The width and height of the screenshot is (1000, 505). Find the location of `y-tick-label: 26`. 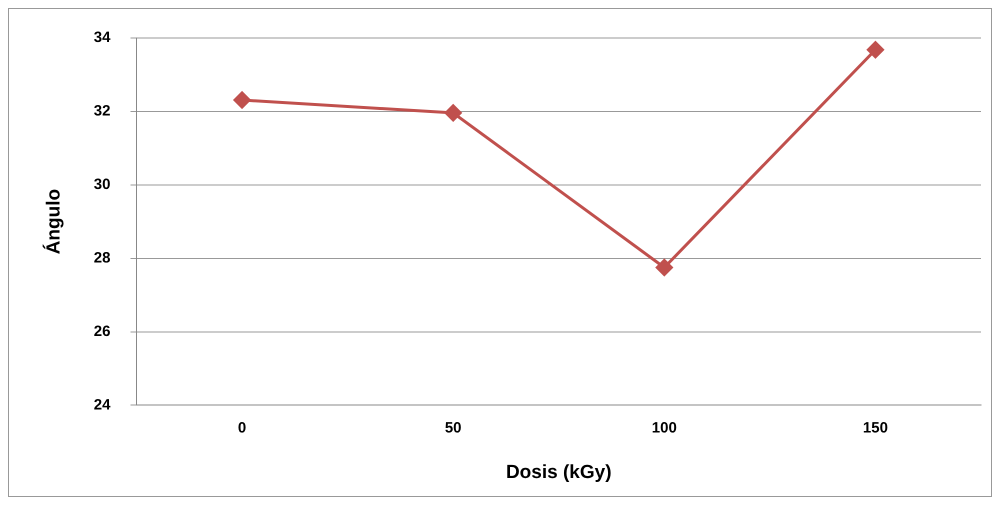

y-tick-label: 26 is located at coordinates (102, 331).